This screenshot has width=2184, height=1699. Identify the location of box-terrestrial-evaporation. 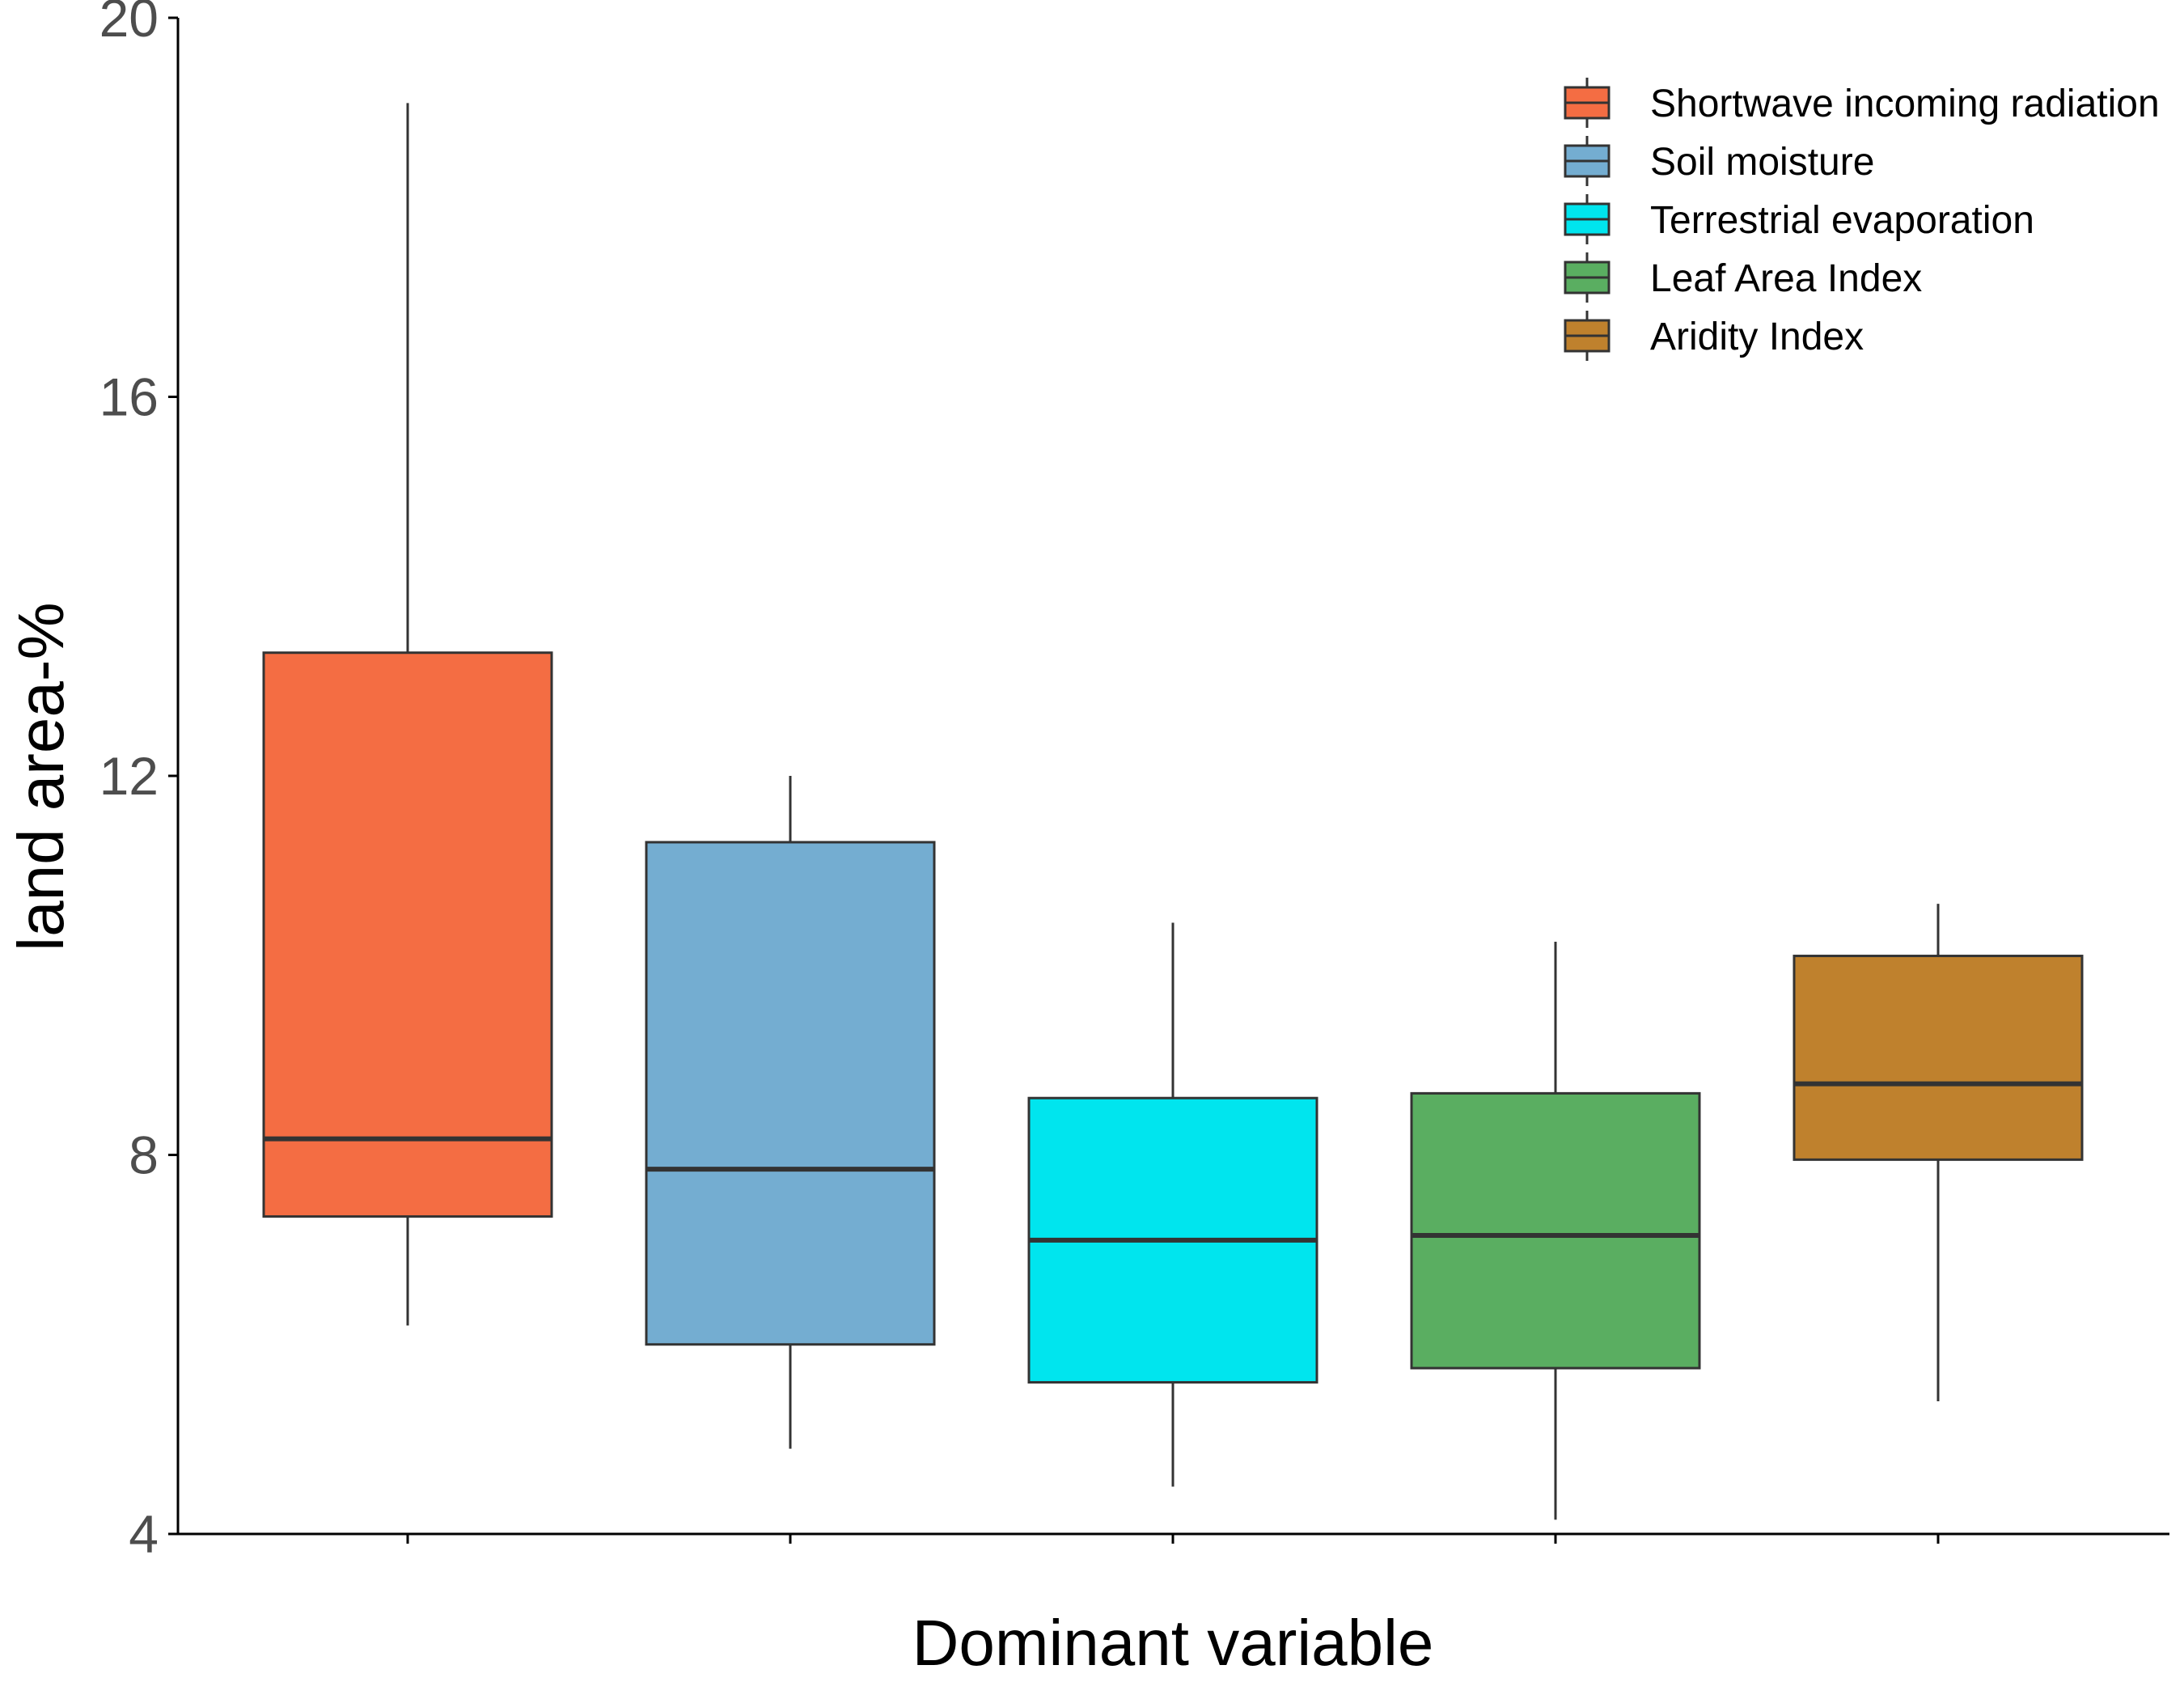
(1172, 1204).